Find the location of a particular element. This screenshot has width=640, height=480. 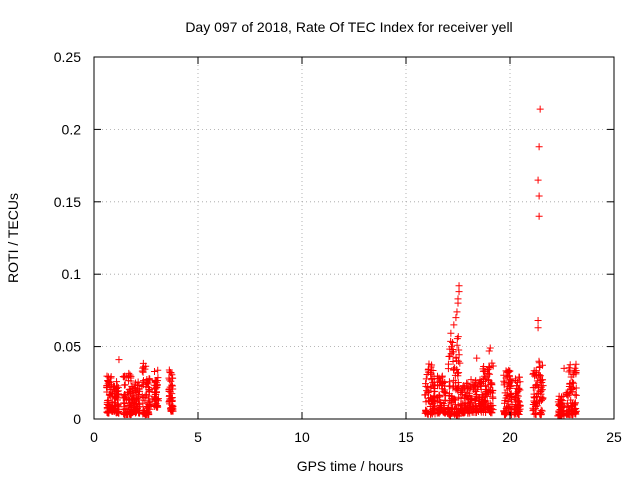

y-tick-label: 0.25 is located at coordinates (67, 57).